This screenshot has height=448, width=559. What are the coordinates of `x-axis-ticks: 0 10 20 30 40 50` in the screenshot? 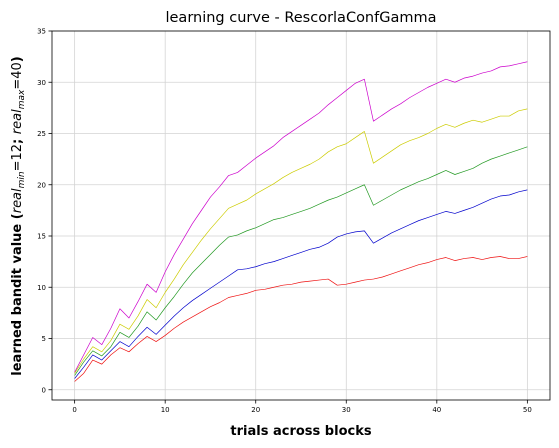 It's located at (302, 407).